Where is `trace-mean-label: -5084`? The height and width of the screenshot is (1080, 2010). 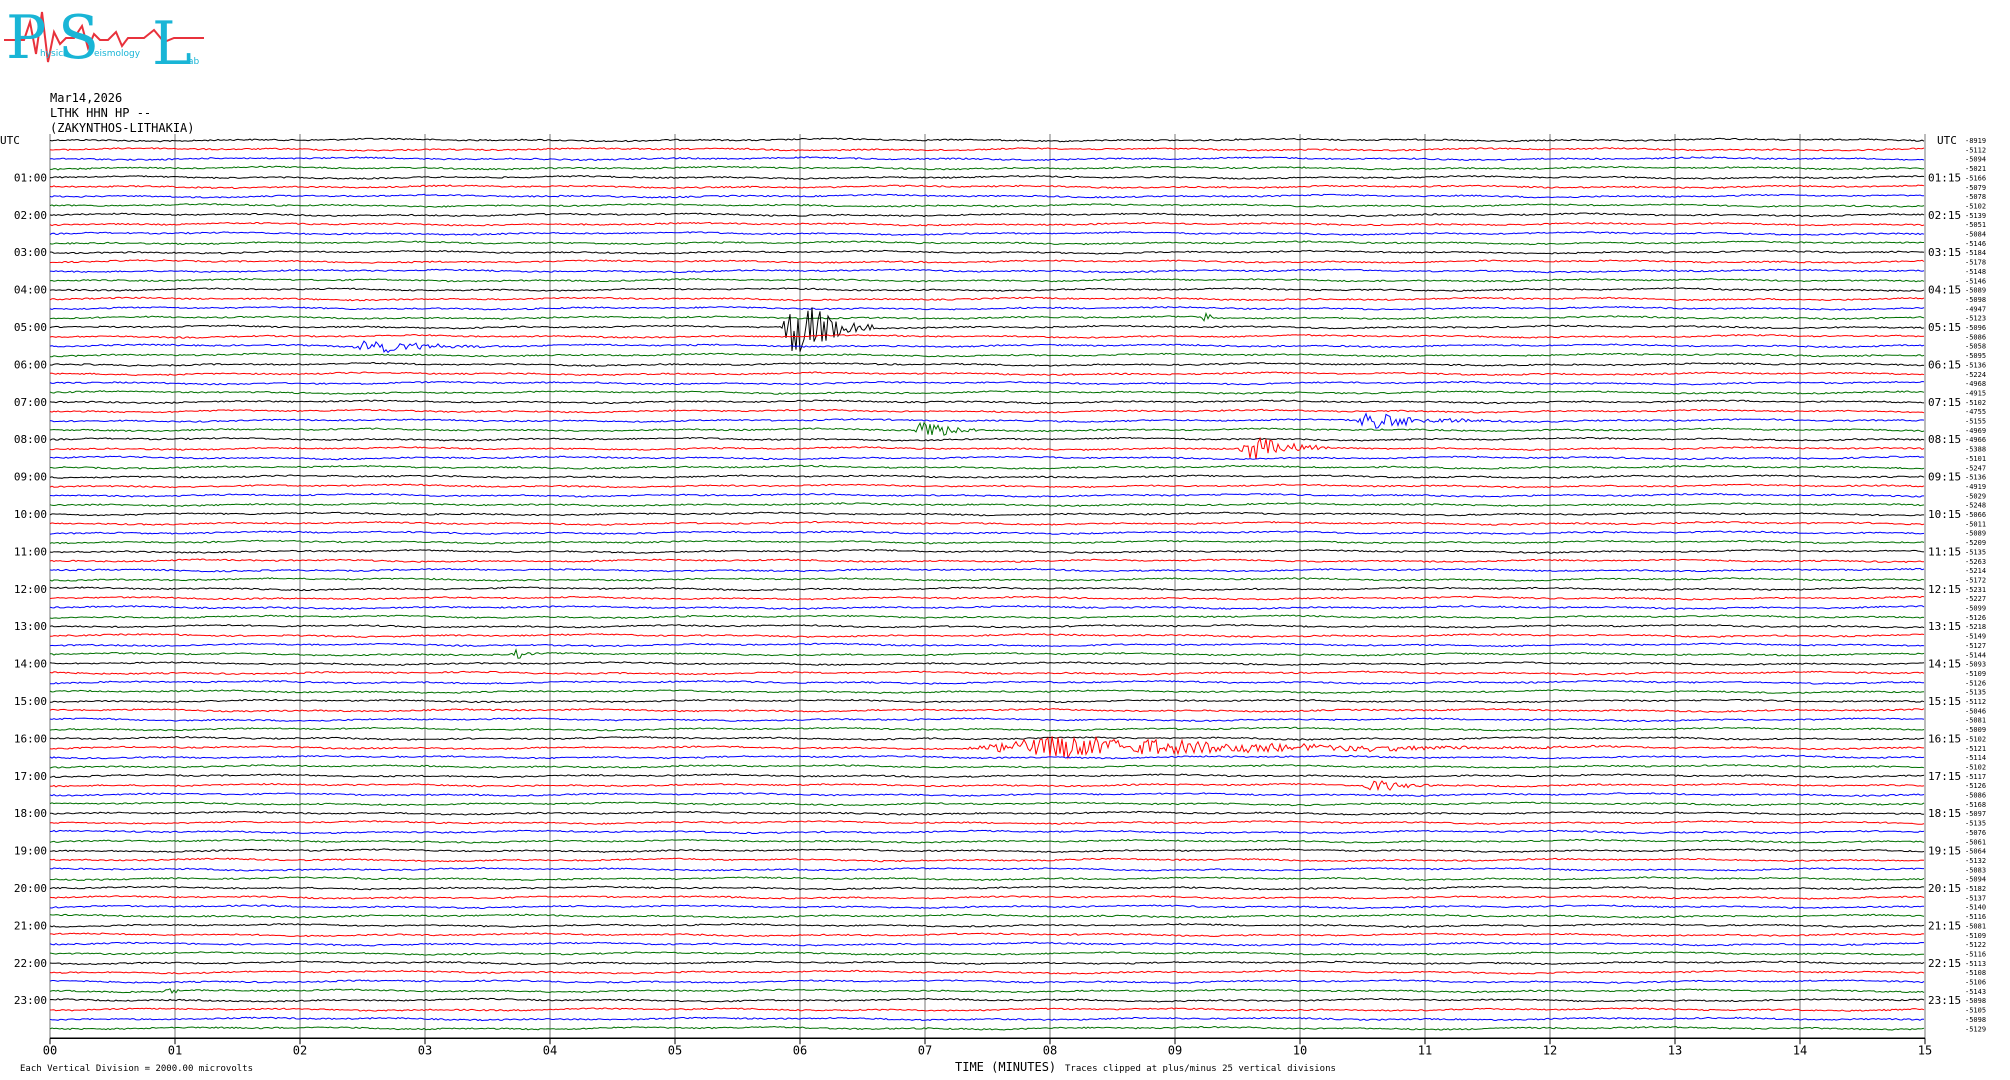
trace-mean-label: -5084 is located at coordinates (1975, 235).